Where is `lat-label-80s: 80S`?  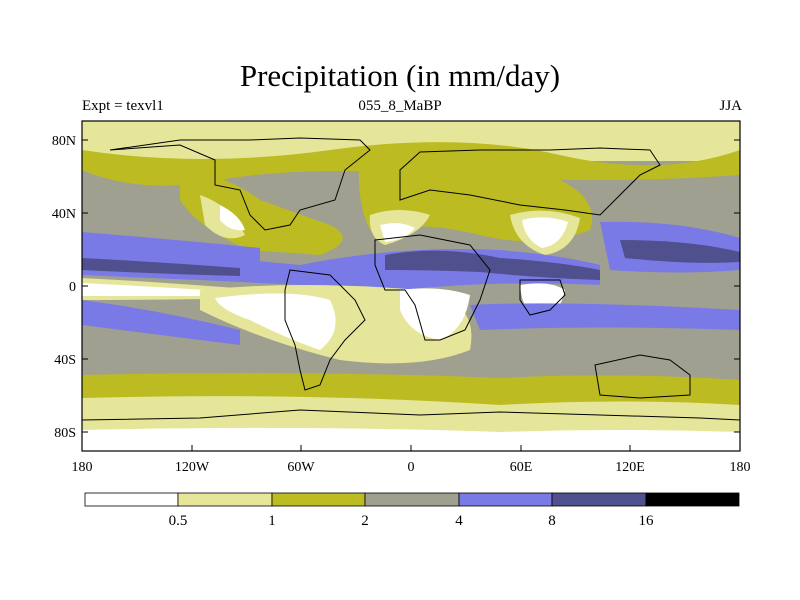
lat-label-80s: 80S is located at coordinates (65, 433).